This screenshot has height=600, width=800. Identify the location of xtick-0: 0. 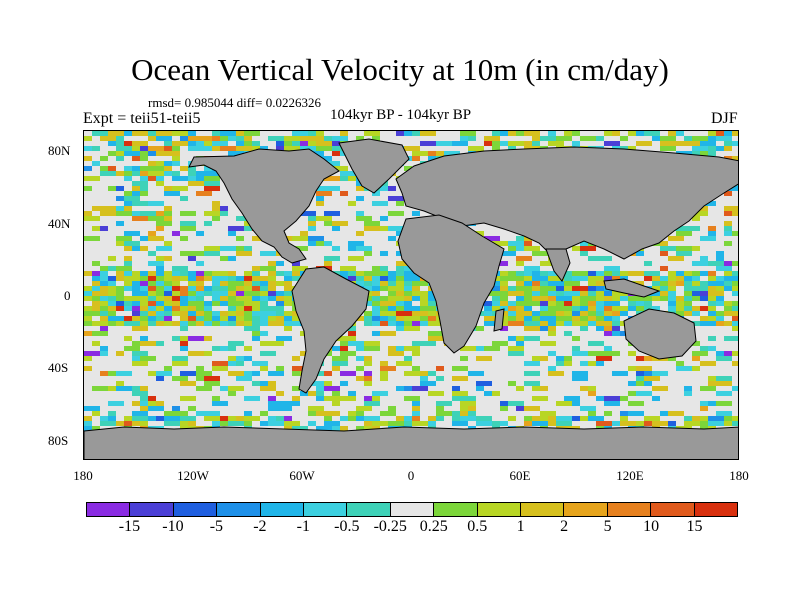
(411, 475).